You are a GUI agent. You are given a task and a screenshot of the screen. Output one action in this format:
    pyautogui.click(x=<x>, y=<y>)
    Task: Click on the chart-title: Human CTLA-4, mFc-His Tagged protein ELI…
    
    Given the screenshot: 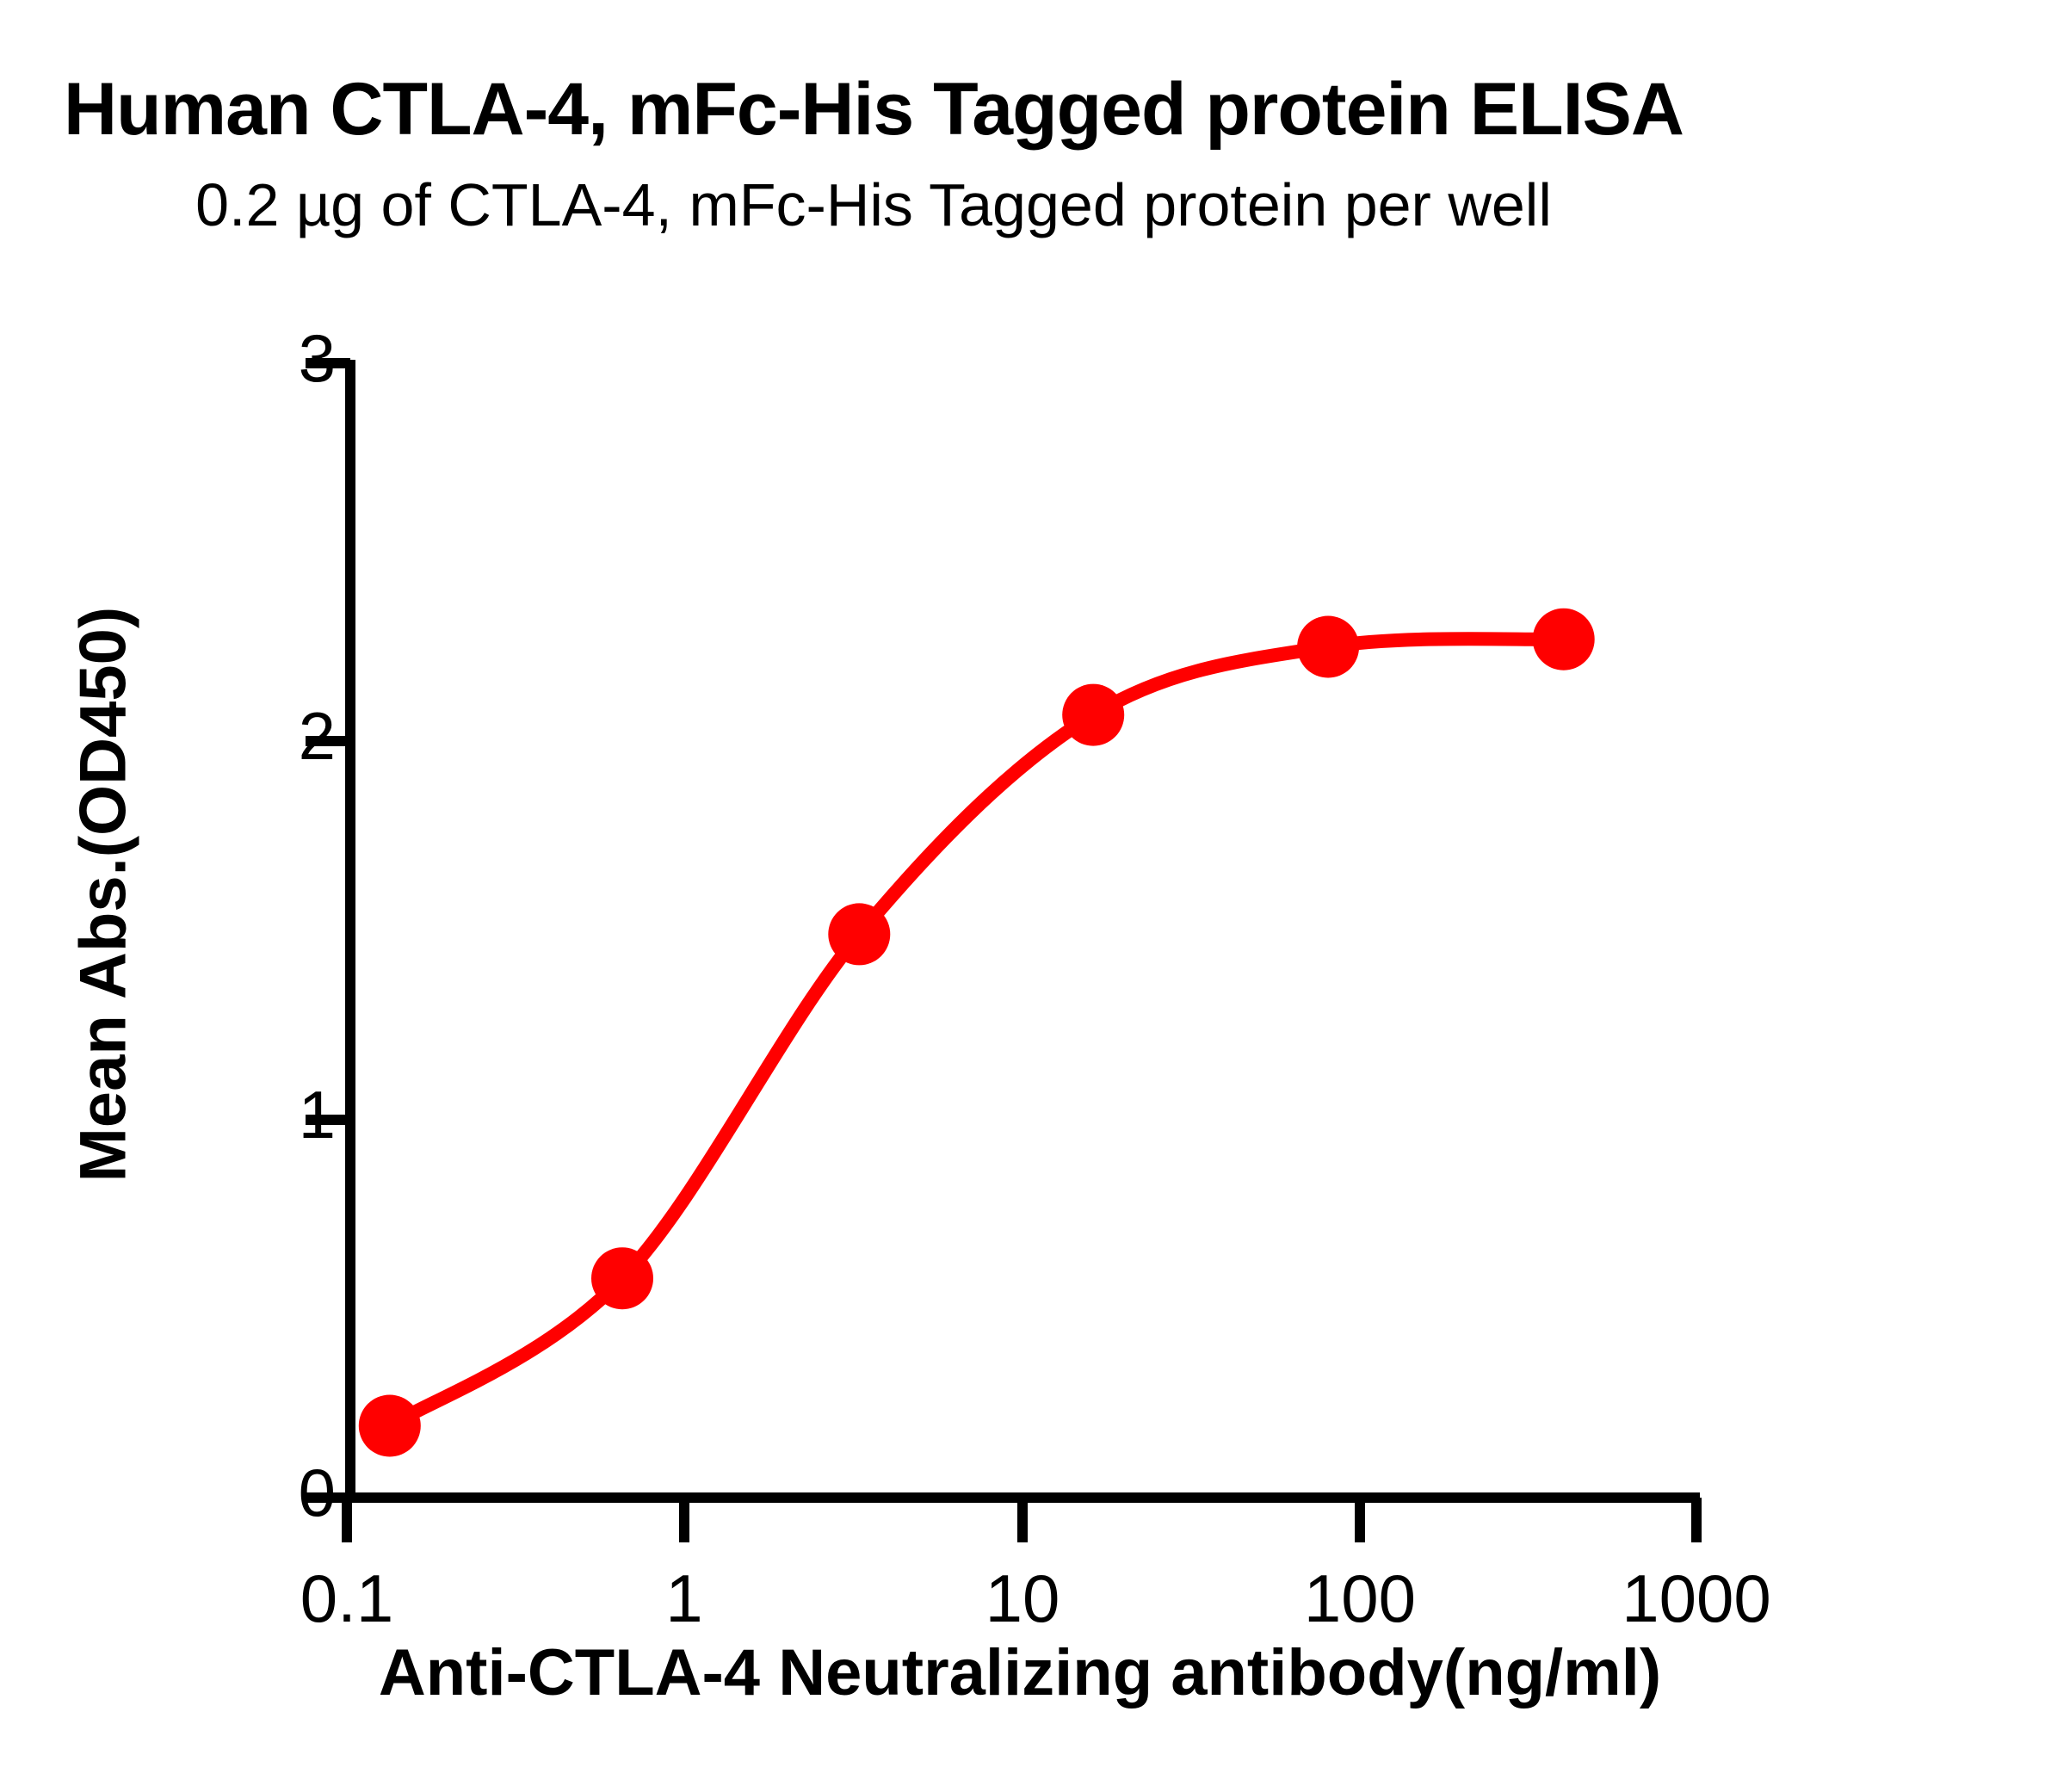 What is the action you would take?
    pyautogui.click(x=874, y=109)
    